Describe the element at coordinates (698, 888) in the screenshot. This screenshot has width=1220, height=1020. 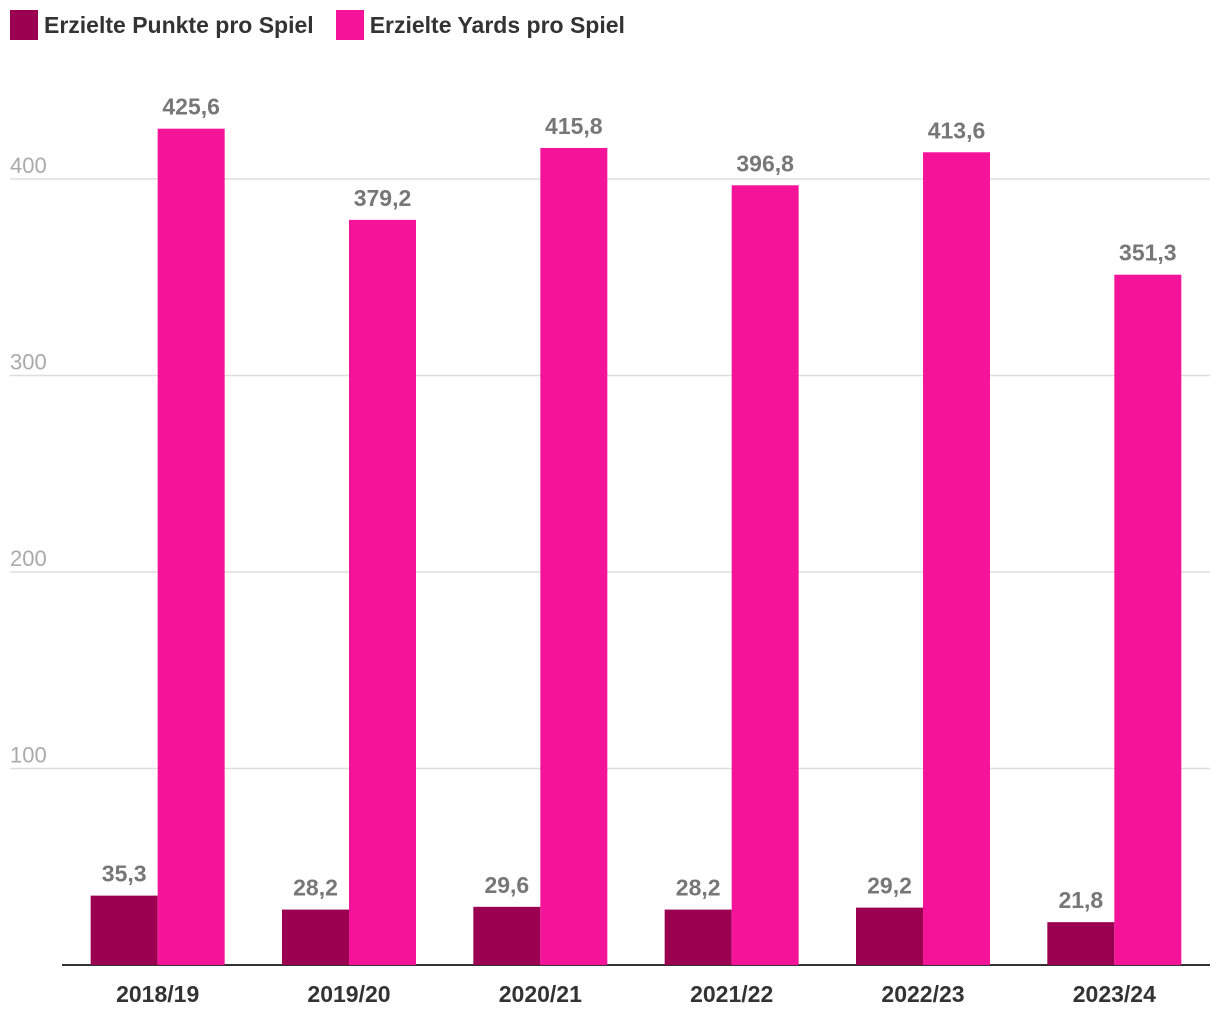
I see `data-label-points-3: 28,2` at that location.